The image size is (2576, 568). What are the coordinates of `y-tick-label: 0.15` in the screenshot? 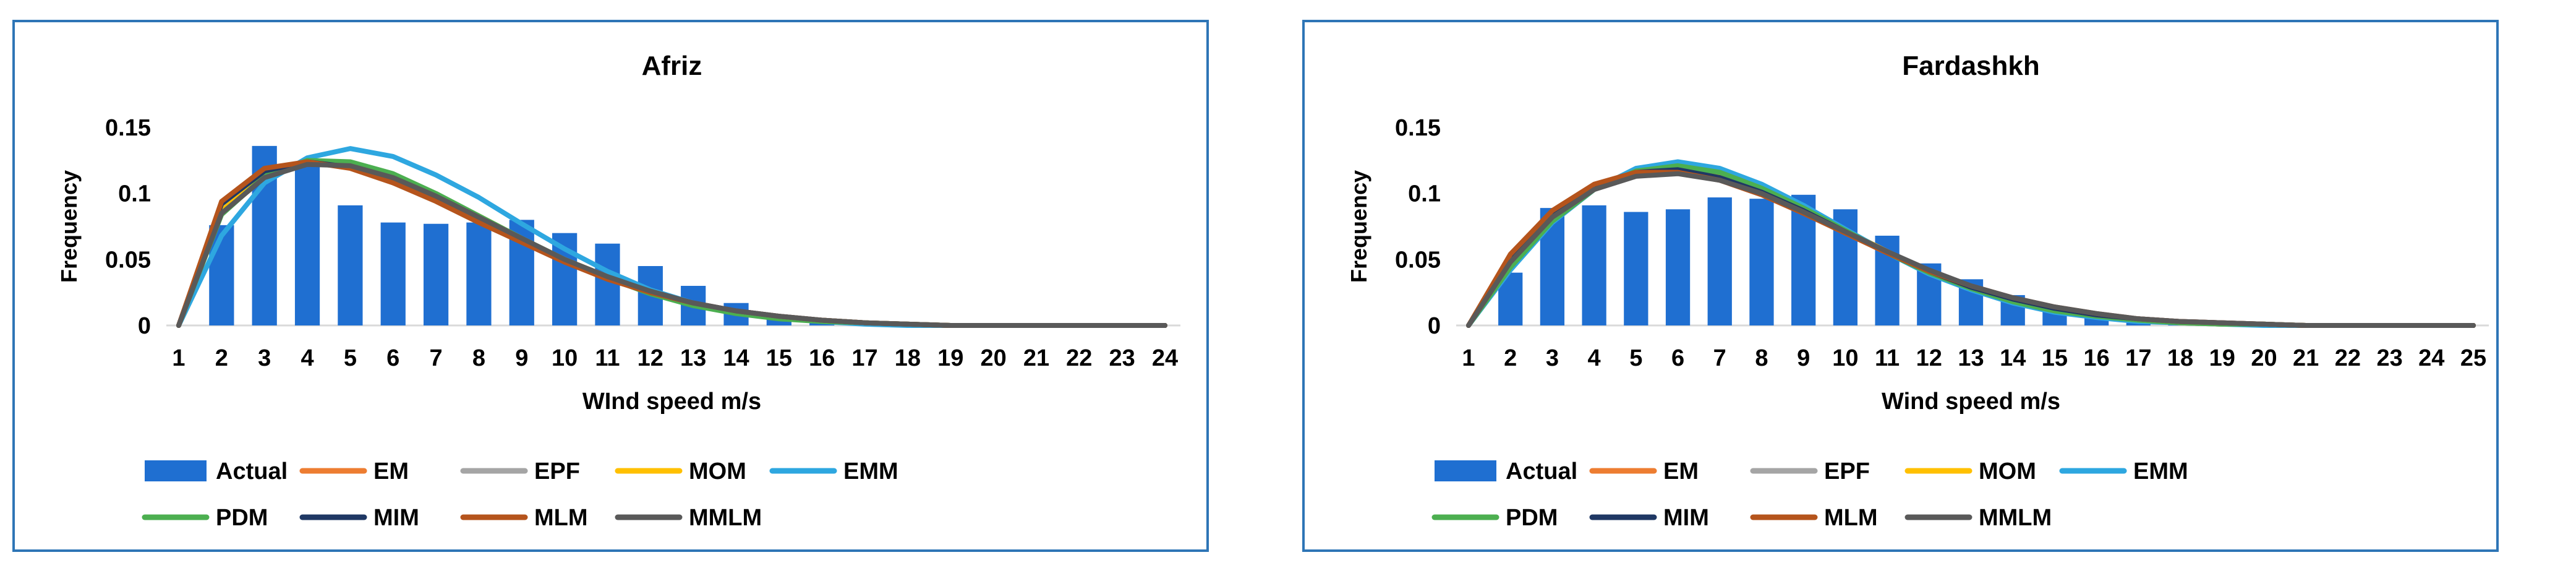 It's located at (128, 128).